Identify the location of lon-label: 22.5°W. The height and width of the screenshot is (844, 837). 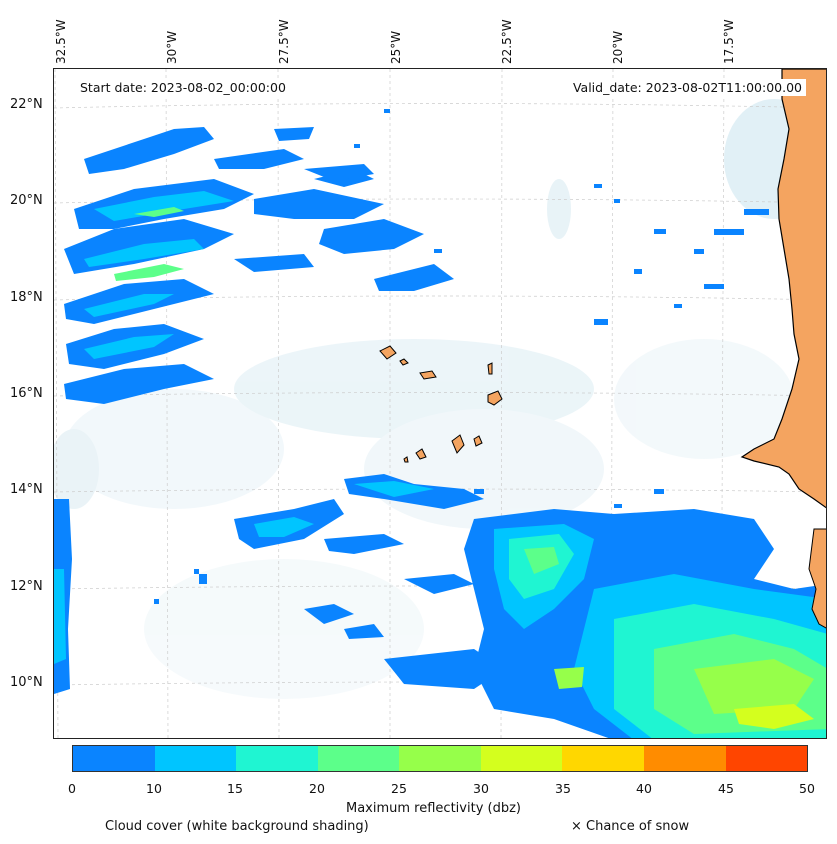
(507, 41).